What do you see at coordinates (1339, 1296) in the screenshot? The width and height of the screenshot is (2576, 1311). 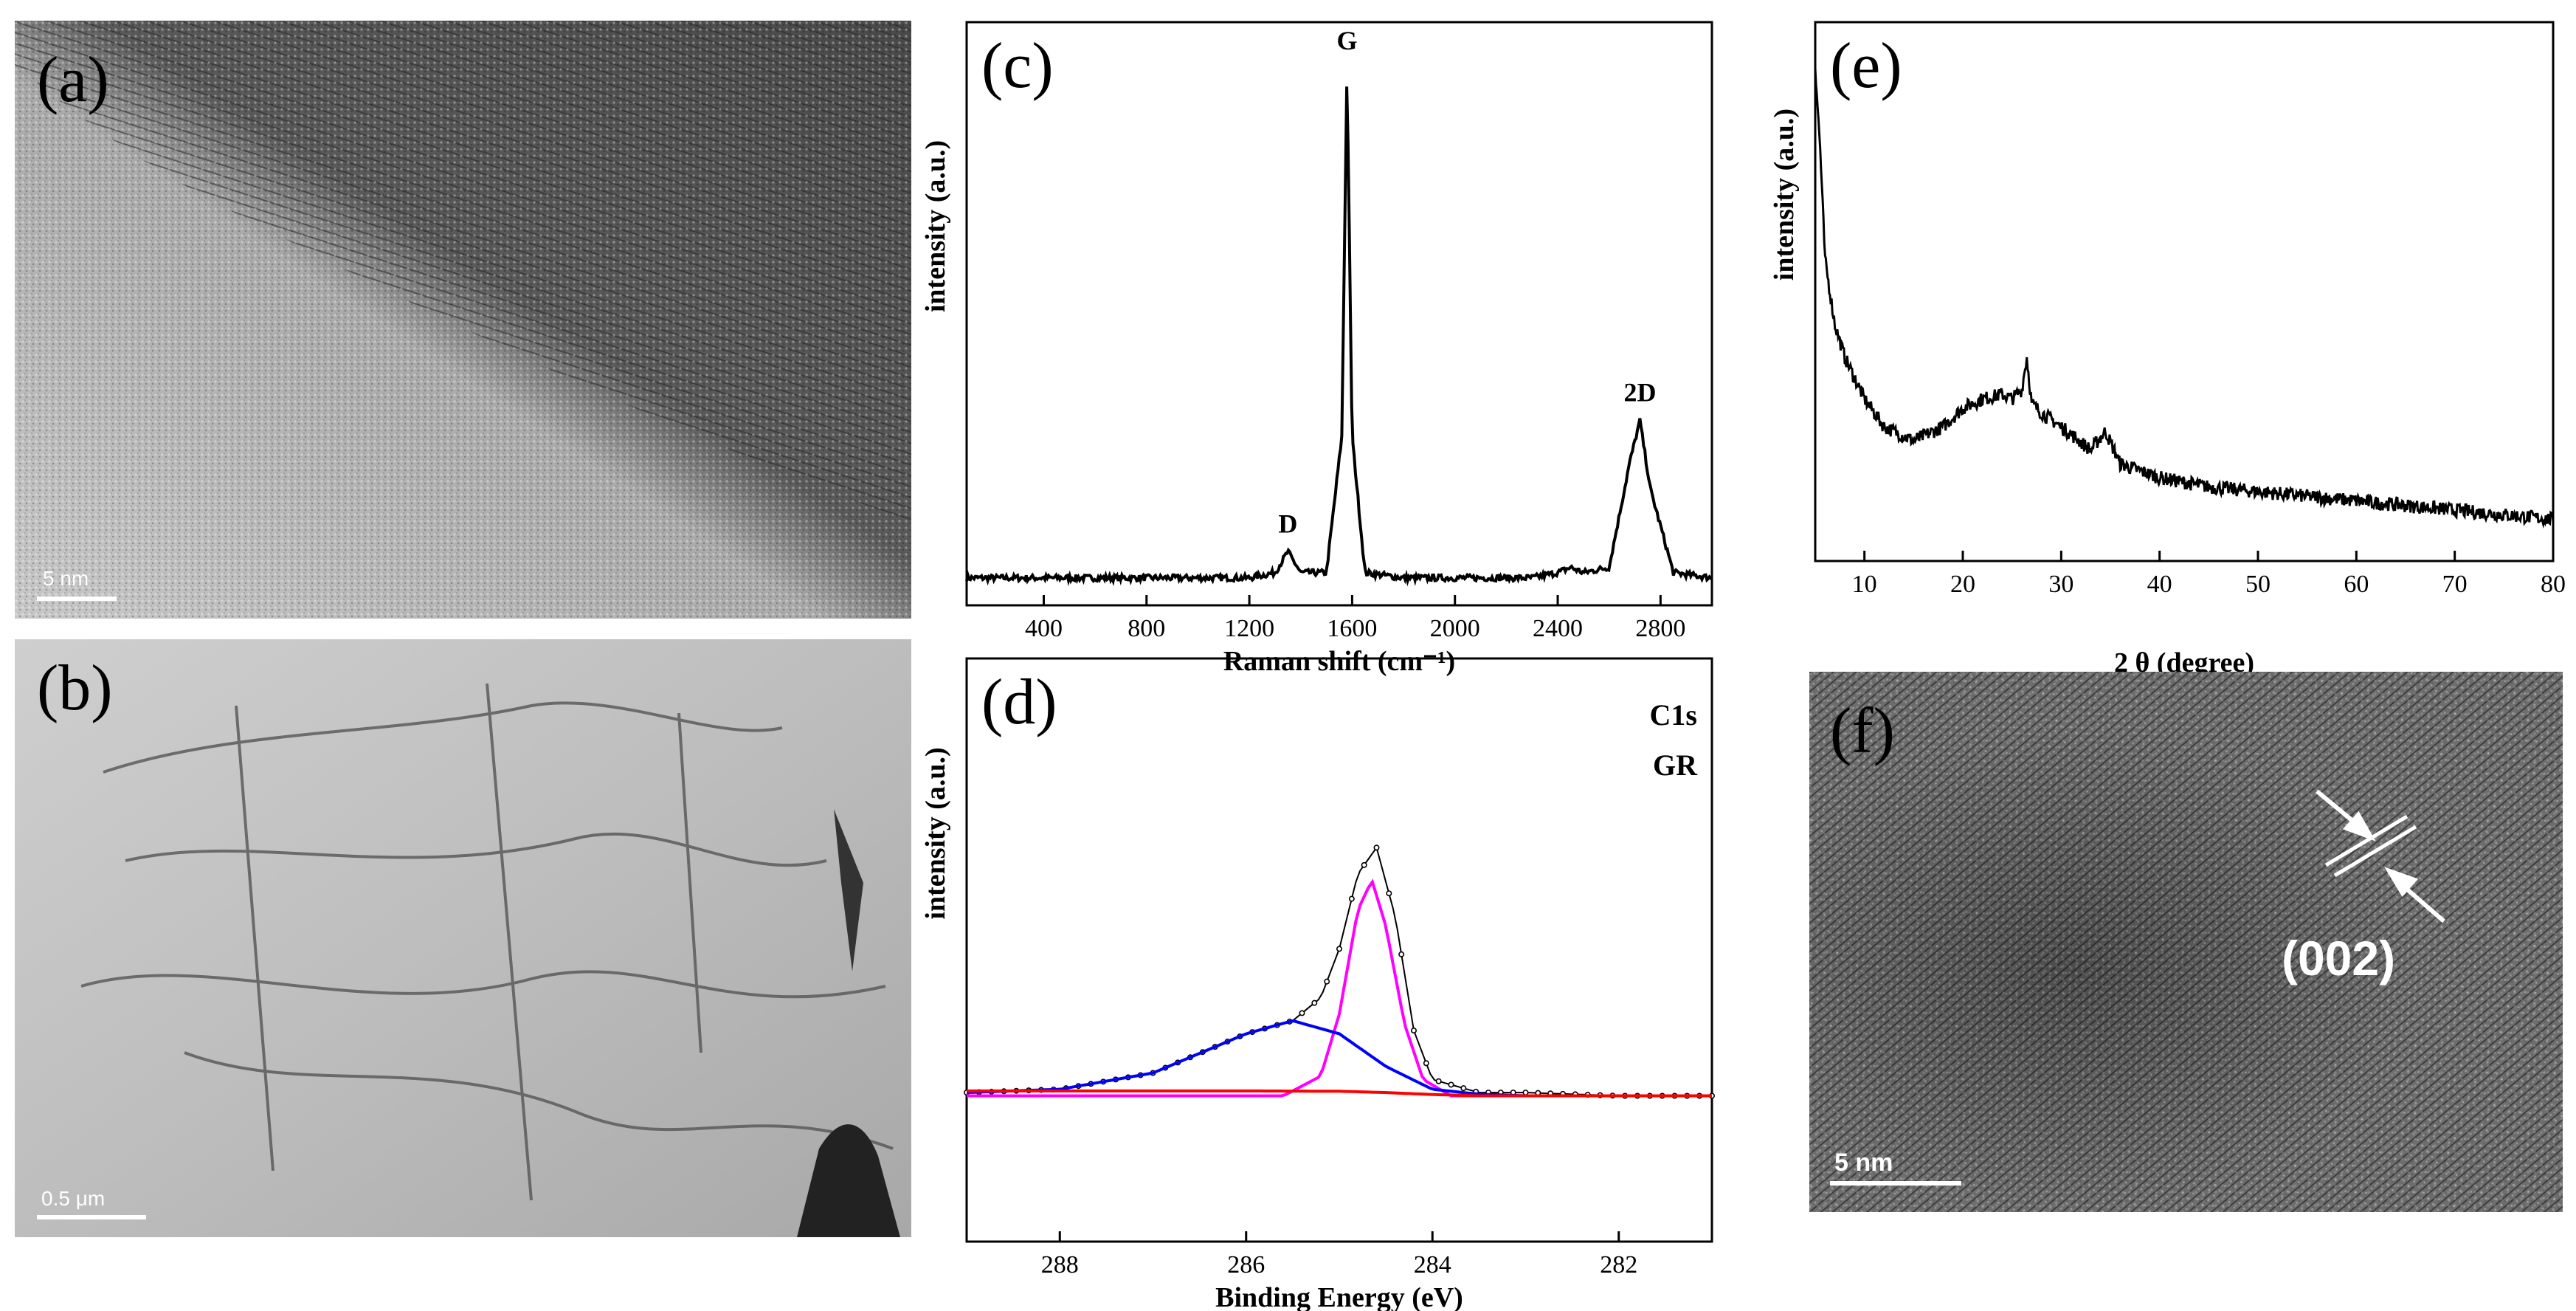 I see `x-axis-label: Binding Energy (eV)` at bounding box center [1339, 1296].